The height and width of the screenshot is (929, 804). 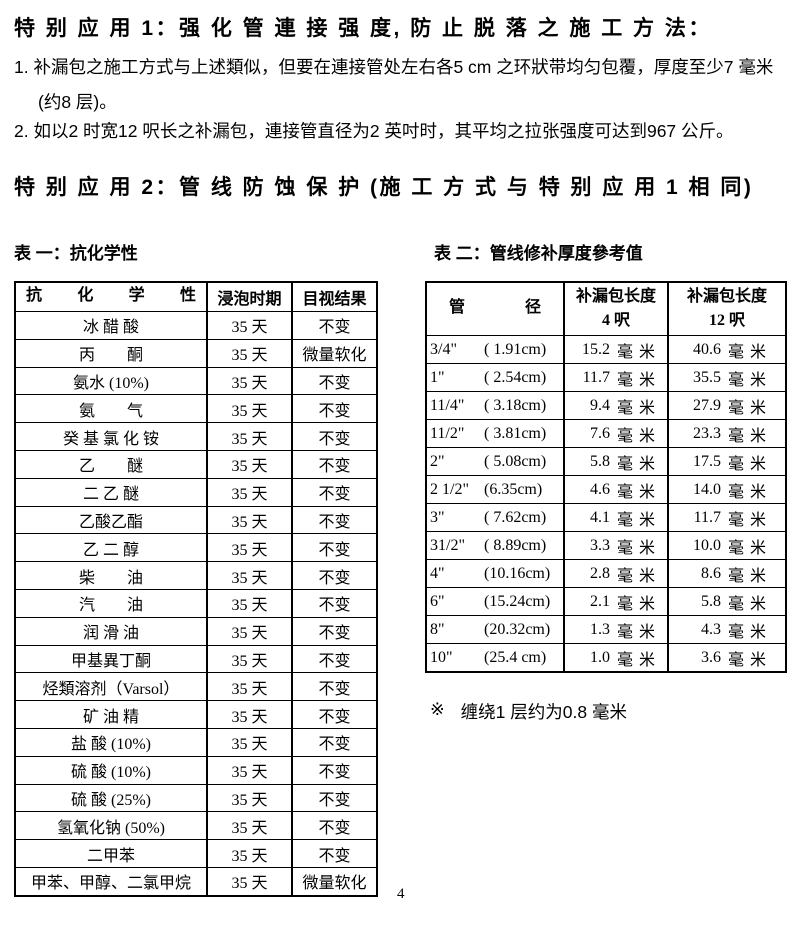 What do you see at coordinates (110, 522) in the screenshot?
I see `chemical-name-cell: 乙酸乙酯` at bounding box center [110, 522].